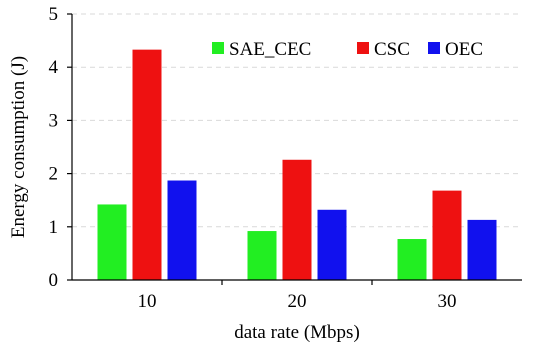 Image resolution: width=534 pixels, height=344 pixels. I want to click on y-tick-label: 4, so click(54, 67).